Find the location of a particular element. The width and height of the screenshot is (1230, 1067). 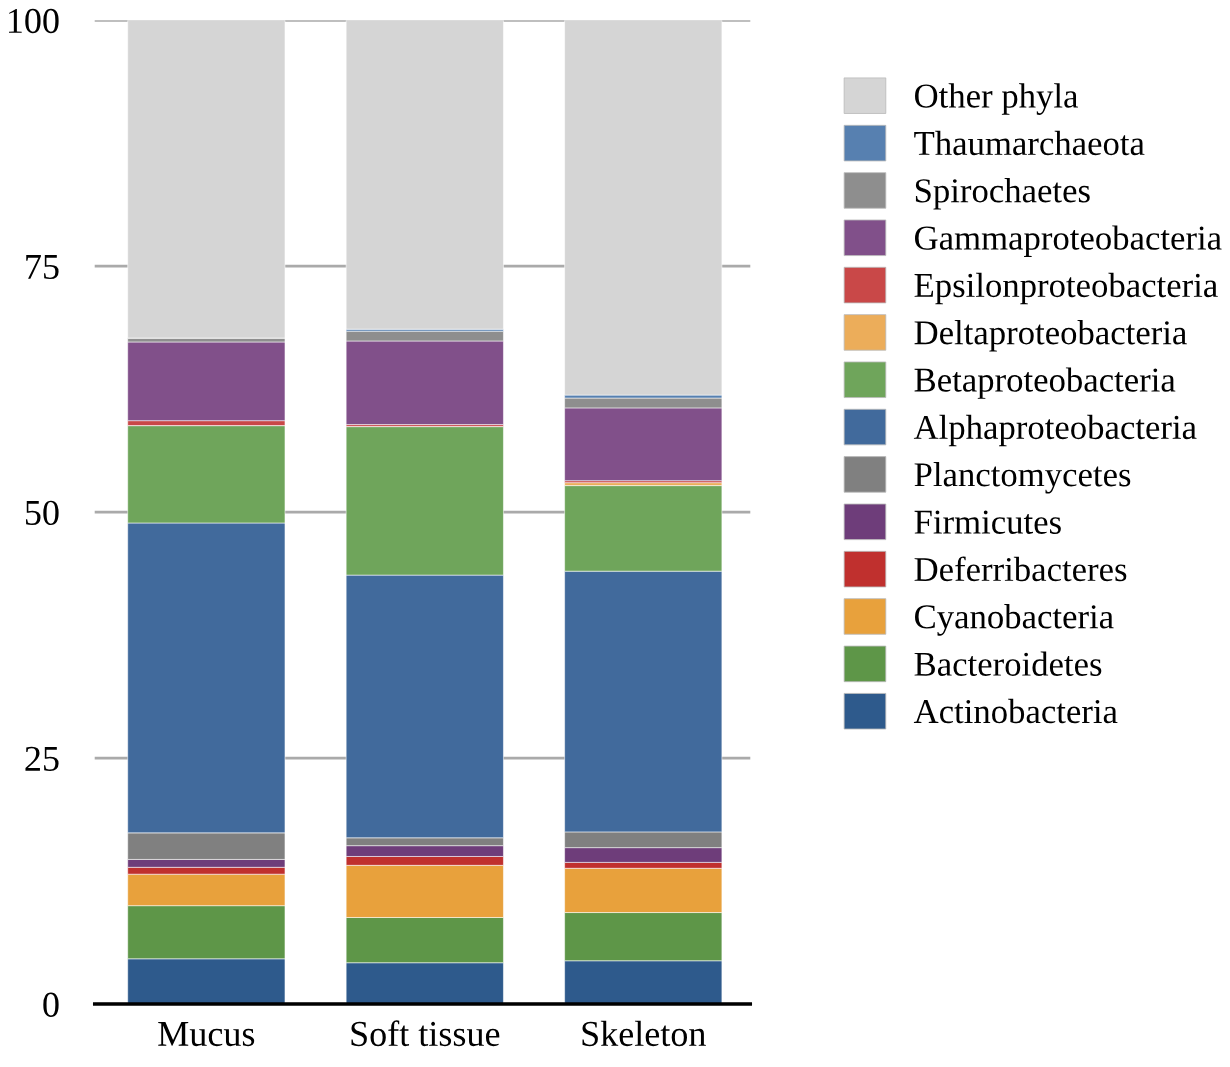

x-tick-label: Skeleton is located at coordinates (644, 1033).